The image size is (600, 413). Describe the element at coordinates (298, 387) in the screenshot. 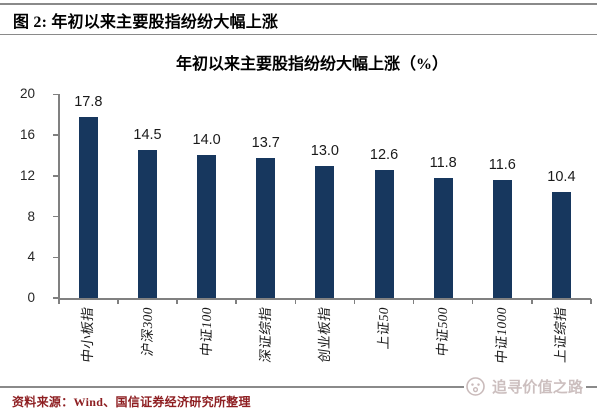

I see `footer-rule` at that location.